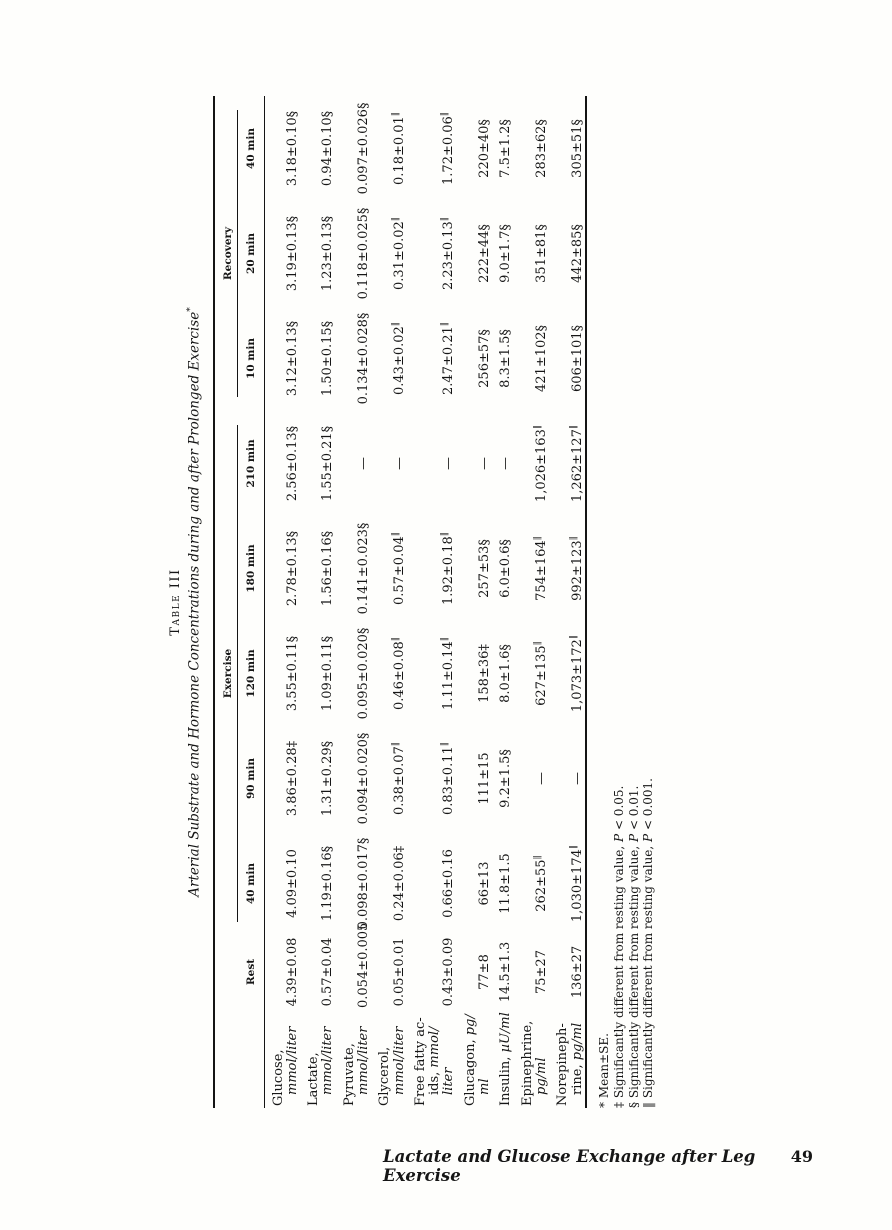  I want to click on value-cell: 0.054±0.005, so click(363, 965).